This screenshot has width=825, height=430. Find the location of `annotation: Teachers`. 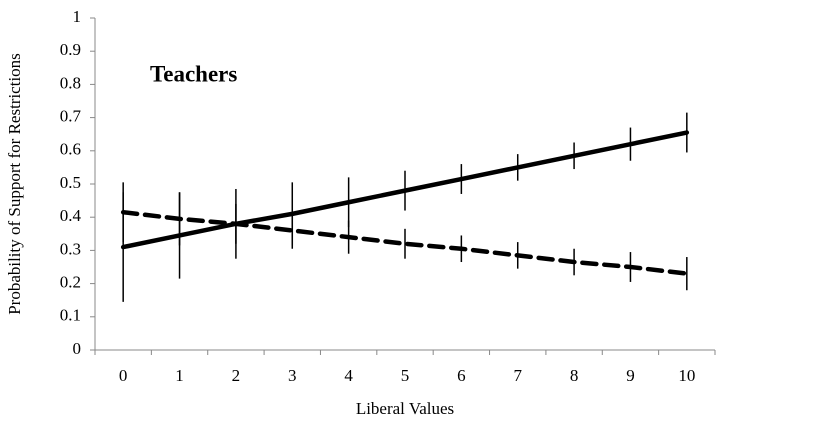

annotation: Teachers is located at coordinates (193, 73).